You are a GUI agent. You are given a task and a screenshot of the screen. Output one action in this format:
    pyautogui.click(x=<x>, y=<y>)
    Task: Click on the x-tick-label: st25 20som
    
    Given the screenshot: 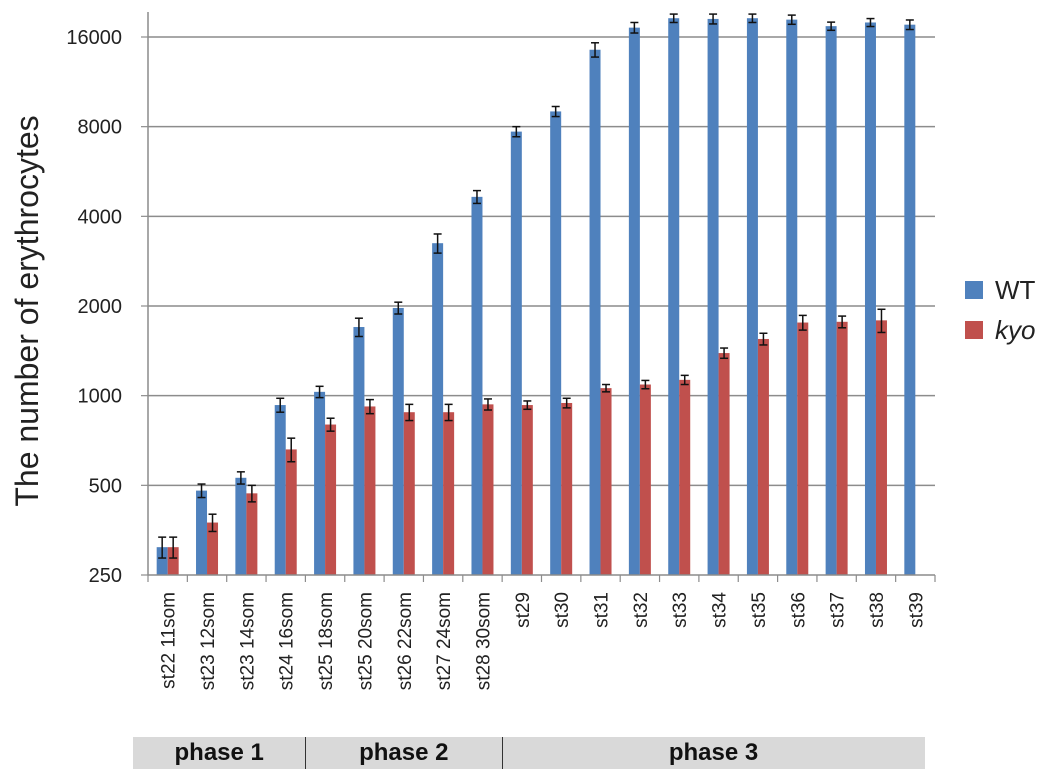 What is the action you would take?
    pyautogui.click(x=365, y=641)
    